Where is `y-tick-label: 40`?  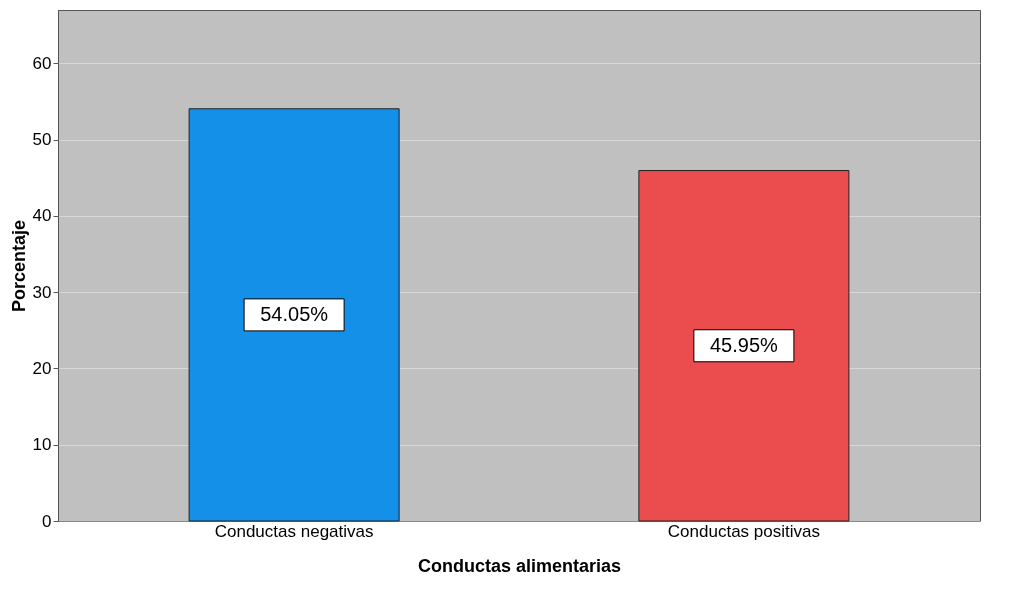 y-tick-label: 40 is located at coordinates (42, 216).